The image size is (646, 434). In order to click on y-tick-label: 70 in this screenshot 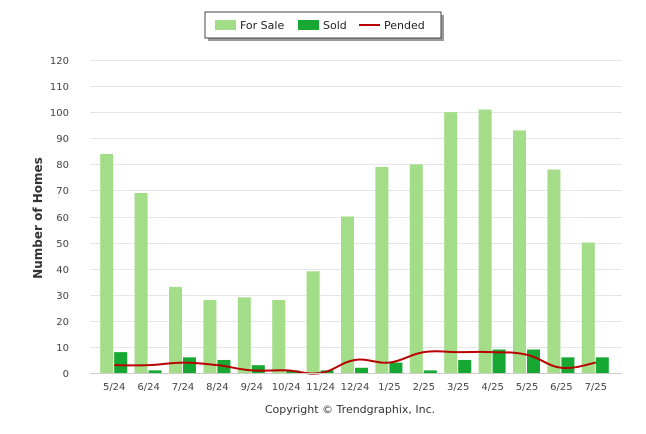, I will do `click(62, 191)`.